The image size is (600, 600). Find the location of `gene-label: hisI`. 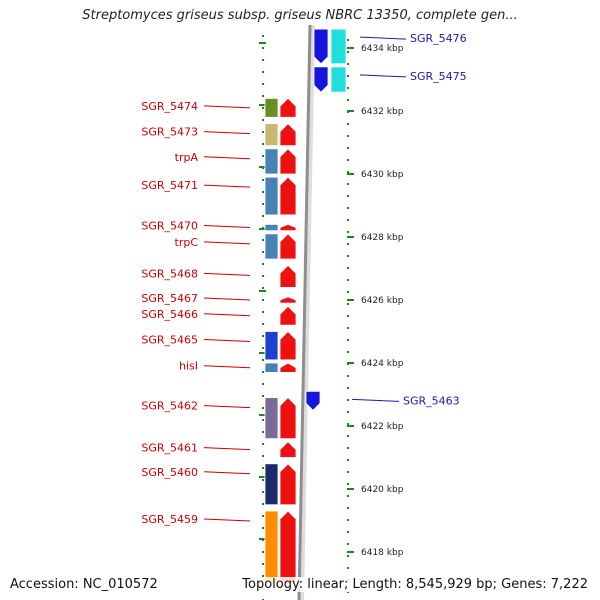

gene-label: hisI is located at coordinates (188, 366).